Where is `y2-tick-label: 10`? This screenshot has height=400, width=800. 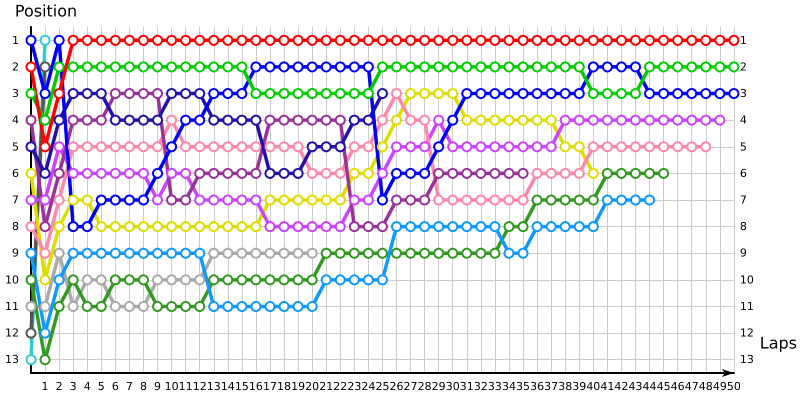
y2-tick-label: 10 is located at coordinates (747, 279).